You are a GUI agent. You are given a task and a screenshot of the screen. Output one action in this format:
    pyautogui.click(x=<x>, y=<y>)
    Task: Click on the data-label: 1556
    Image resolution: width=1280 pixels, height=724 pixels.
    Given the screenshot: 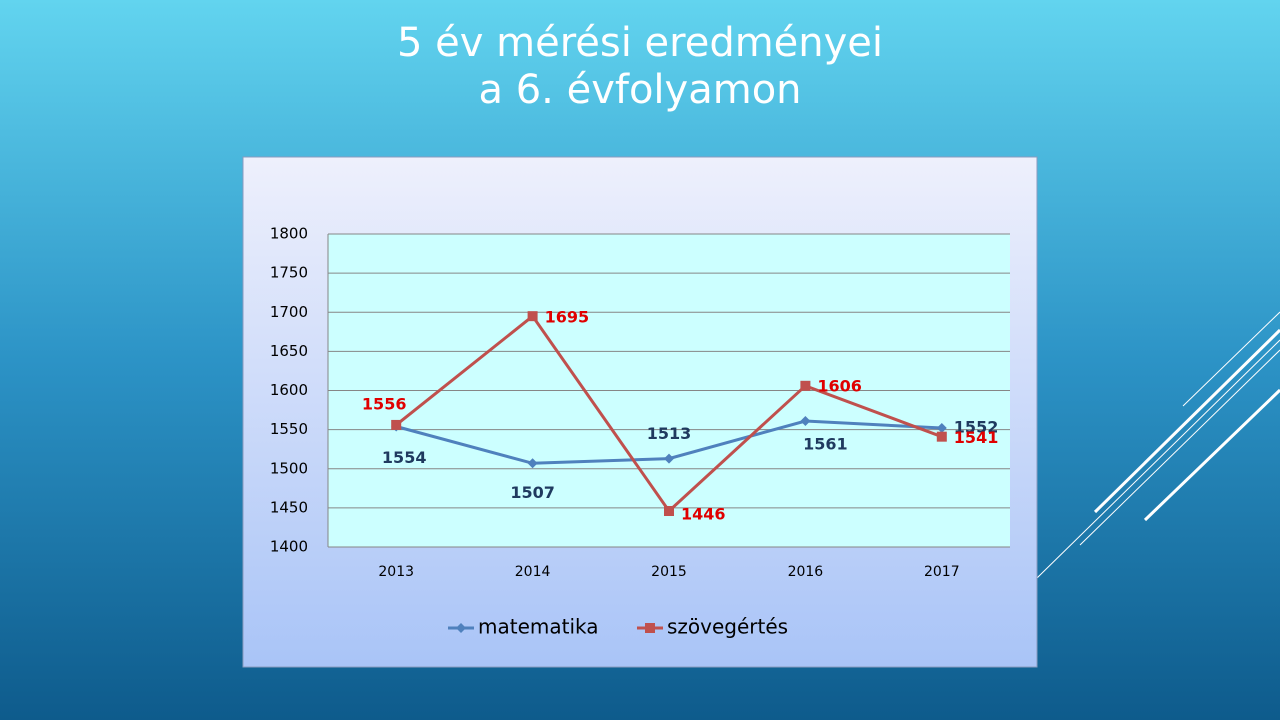 What is the action you would take?
    pyautogui.click(x=384, y=403)
    